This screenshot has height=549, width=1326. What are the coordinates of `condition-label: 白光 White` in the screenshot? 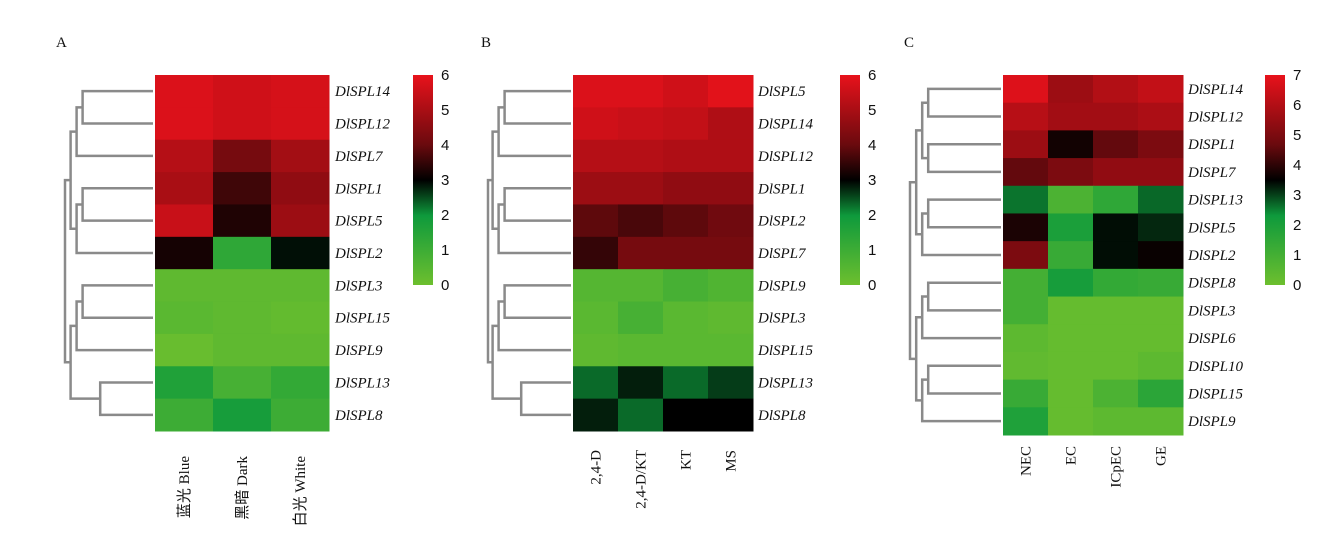 It's located at (300, 491).